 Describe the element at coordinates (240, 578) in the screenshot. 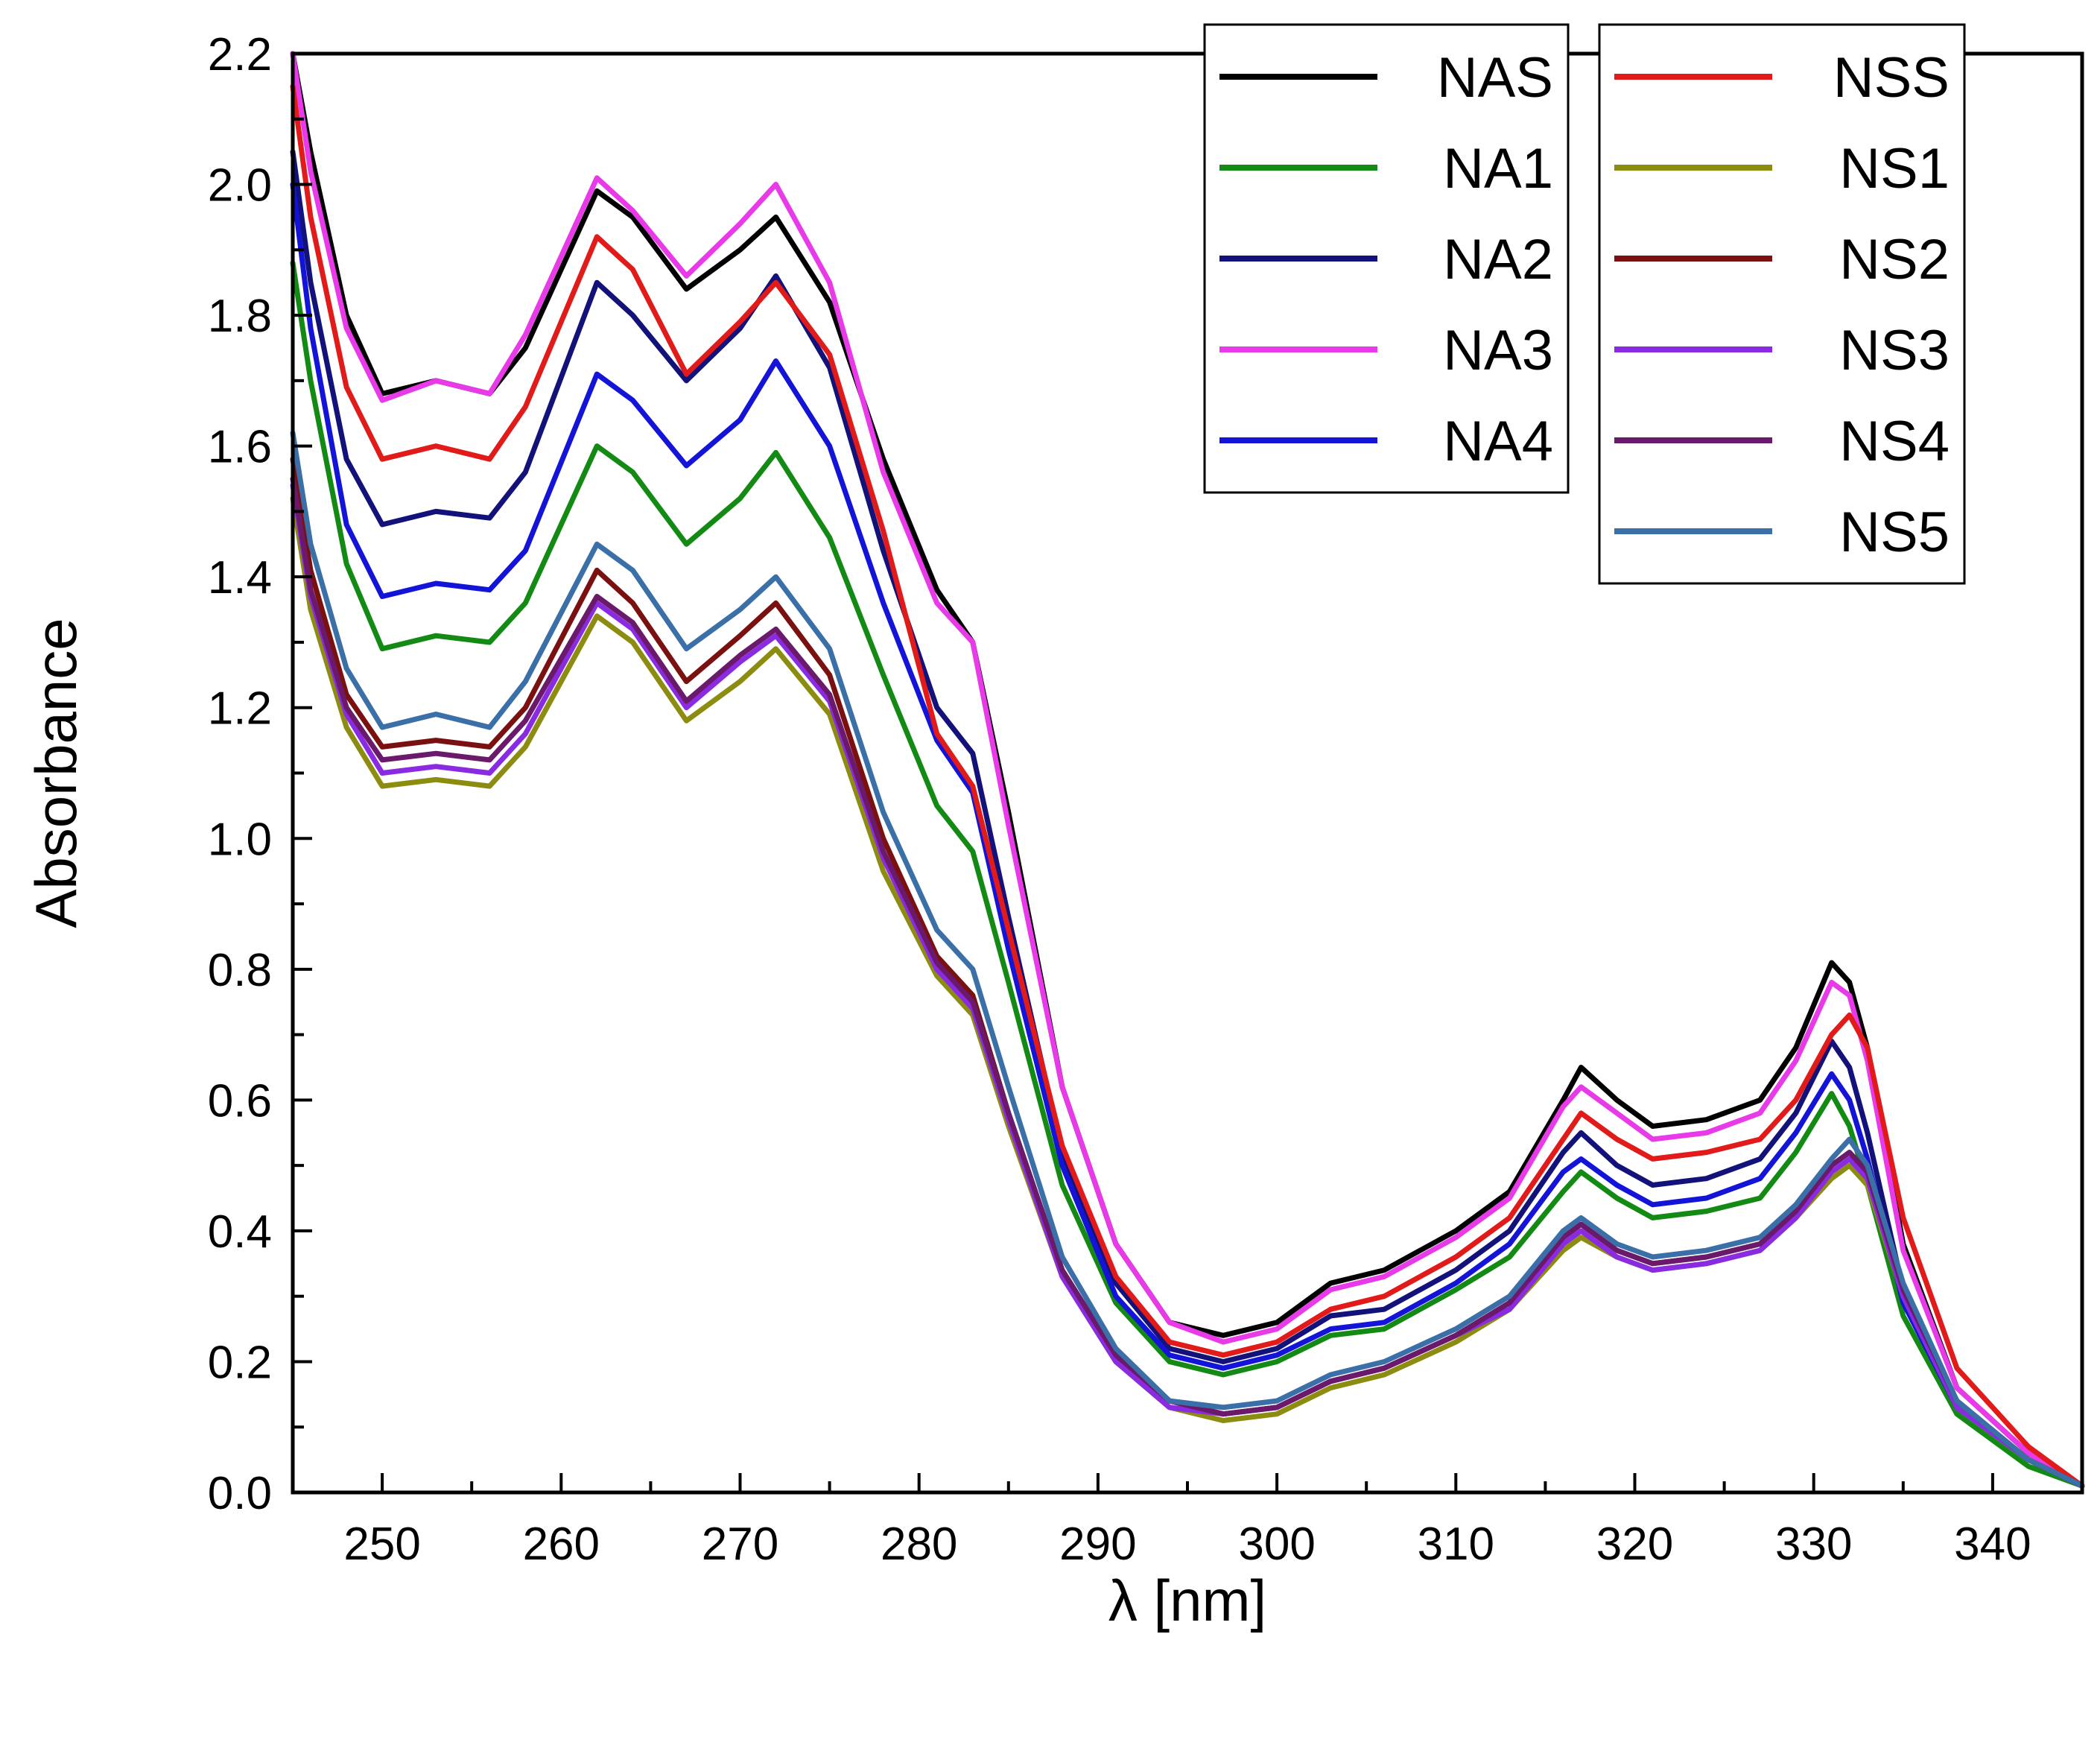

I see `y-tick-label: 1.4` at that location.